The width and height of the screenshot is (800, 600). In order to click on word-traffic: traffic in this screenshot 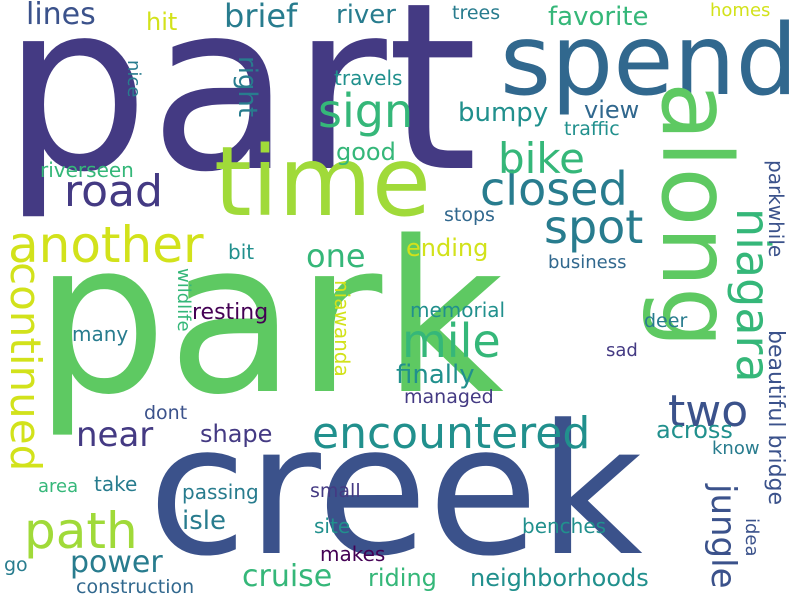, I will do `click(592, 129)`.